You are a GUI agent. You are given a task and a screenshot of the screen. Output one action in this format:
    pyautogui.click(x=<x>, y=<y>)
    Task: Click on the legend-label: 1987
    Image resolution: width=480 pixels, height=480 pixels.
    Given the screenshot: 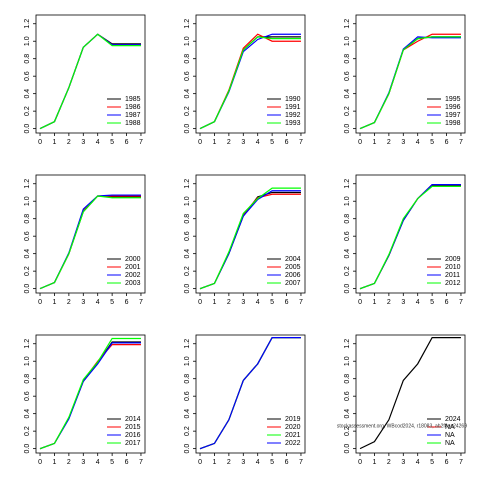 What is the action you would take?
    pyautogui.click(x=133, y=115)
    